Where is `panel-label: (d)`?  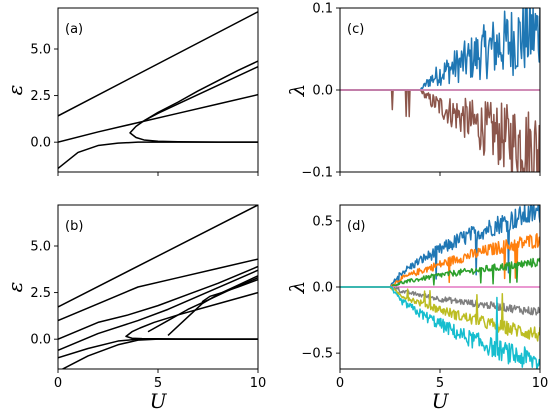
panel-label: (d) is located at coordinates (356, 226).